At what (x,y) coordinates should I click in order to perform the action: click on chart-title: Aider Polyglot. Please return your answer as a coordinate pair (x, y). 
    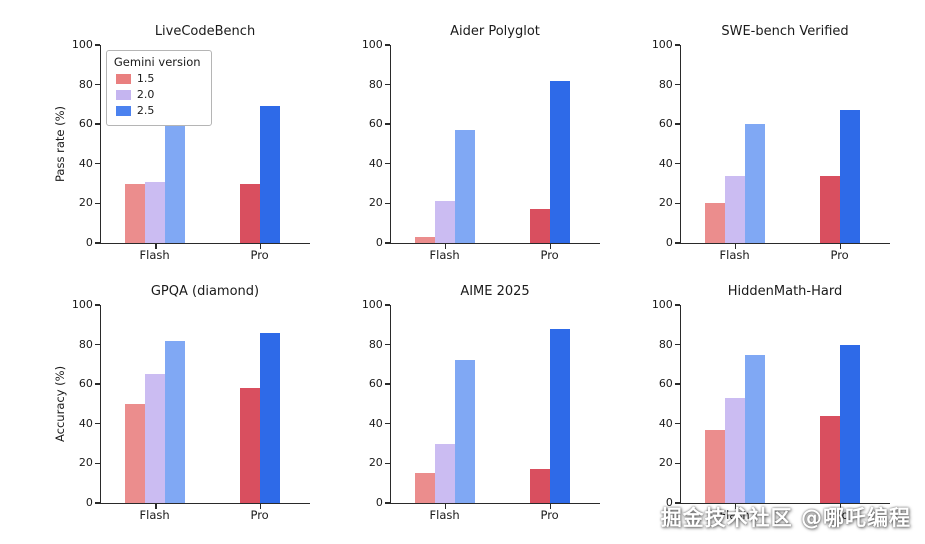
    Looking at the image, I should click on (495, 31).